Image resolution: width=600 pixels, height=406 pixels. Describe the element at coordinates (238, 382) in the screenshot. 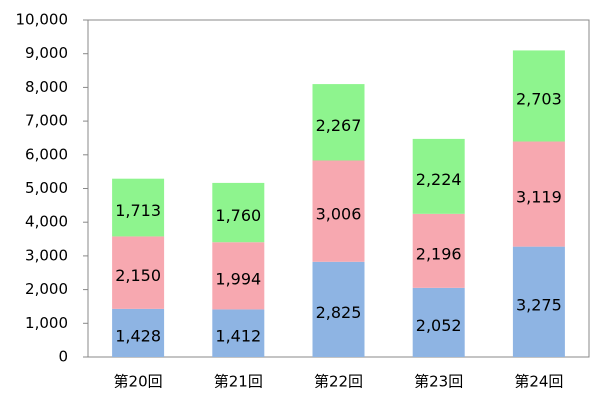

I see `x-tick-label: 第21回` at that location.